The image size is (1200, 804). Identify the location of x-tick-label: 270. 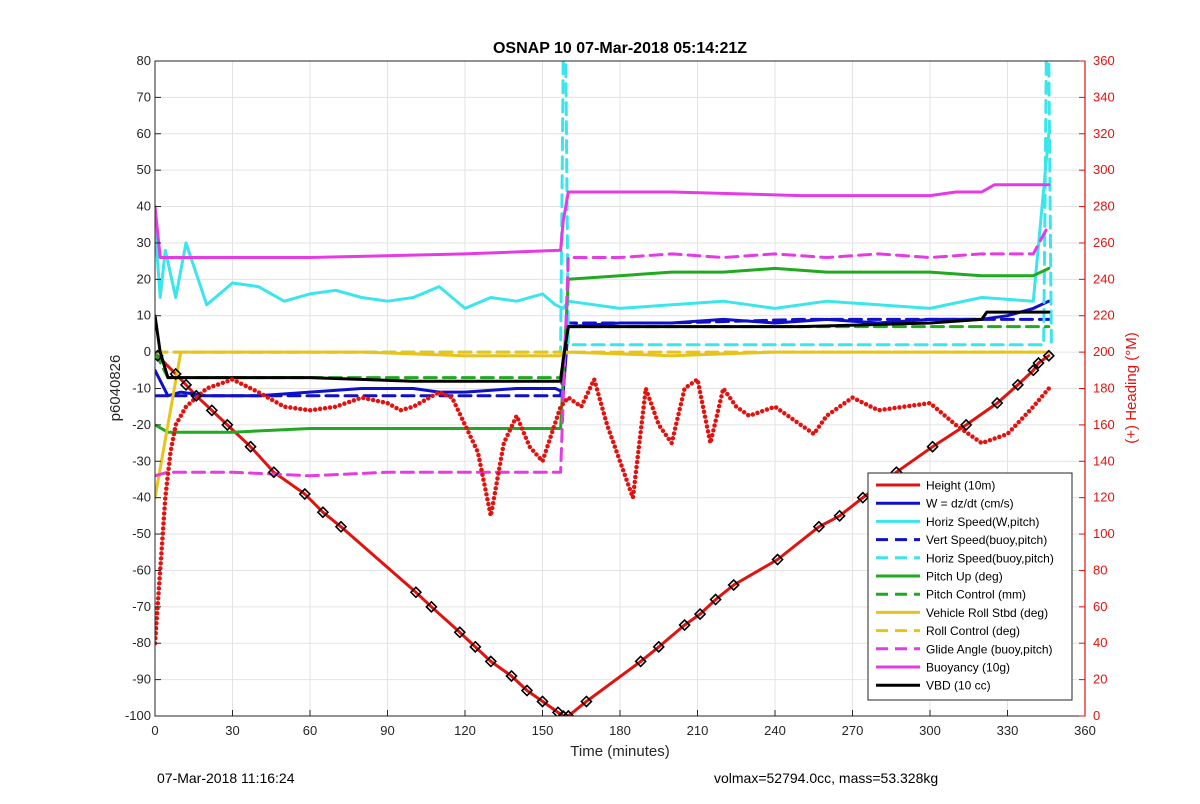
(853, 730).